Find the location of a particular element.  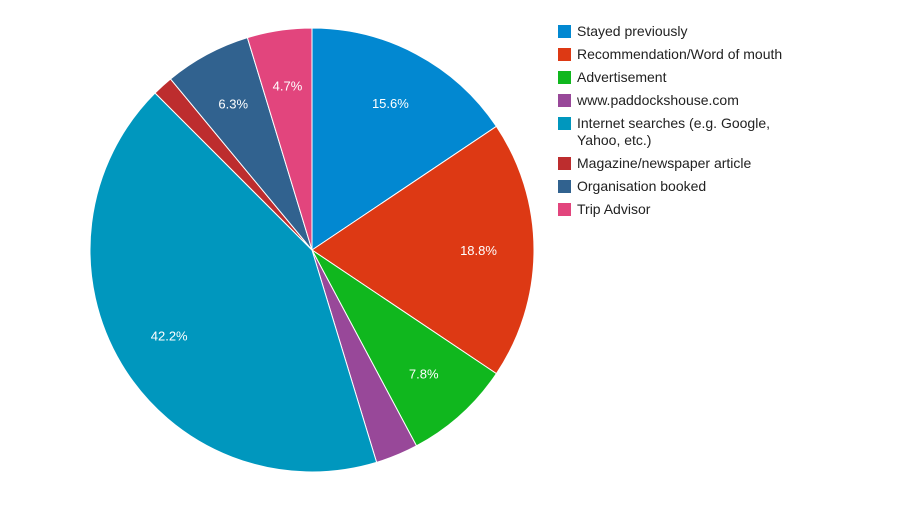

legend-label-2: Advertisement is located at coordinates (622, 77).